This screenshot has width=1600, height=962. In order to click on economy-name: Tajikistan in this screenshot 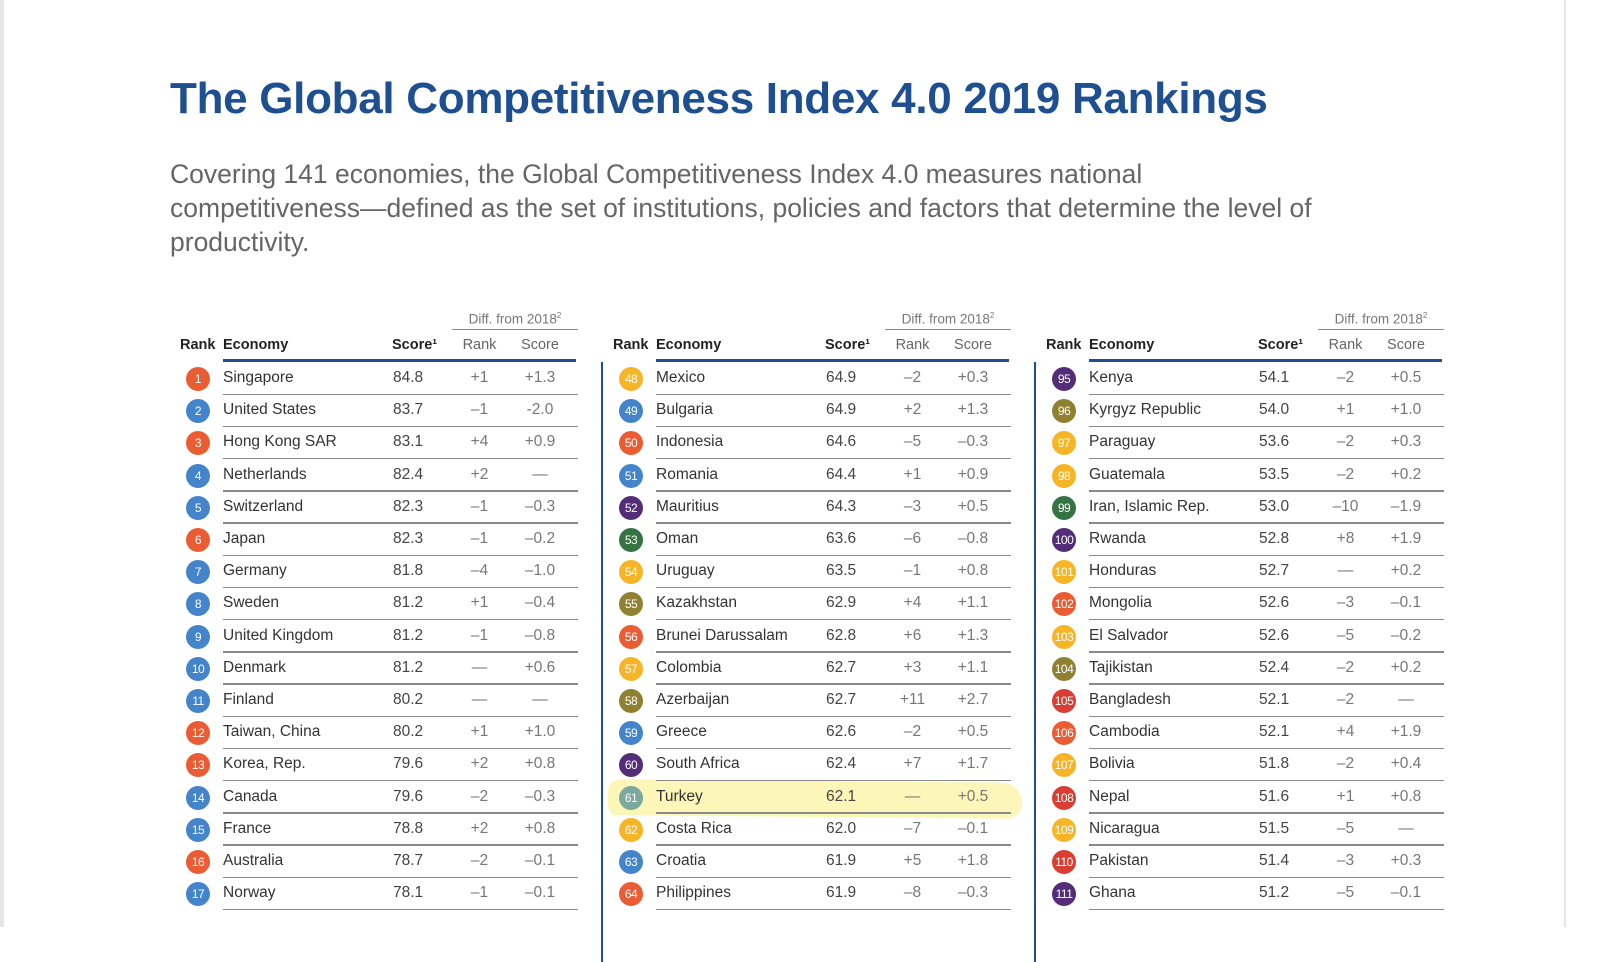, I will do `click(1121, 667)`.